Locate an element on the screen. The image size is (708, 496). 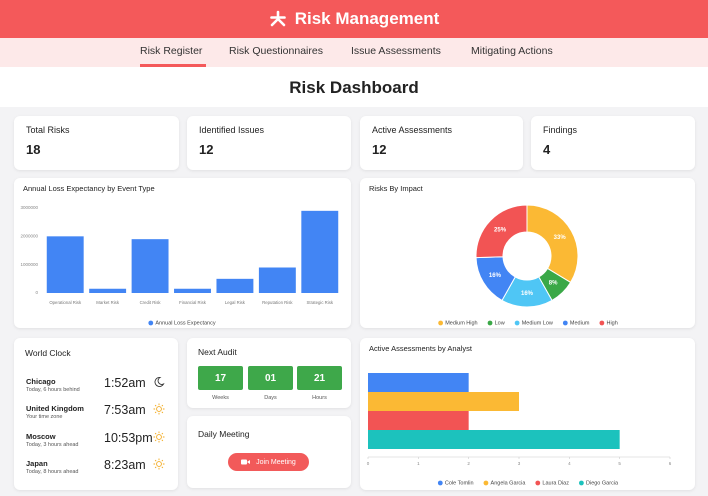
clock-row: Moscow Today, 3 hours ahead 10:53pm is located at coordinates (101, 442).